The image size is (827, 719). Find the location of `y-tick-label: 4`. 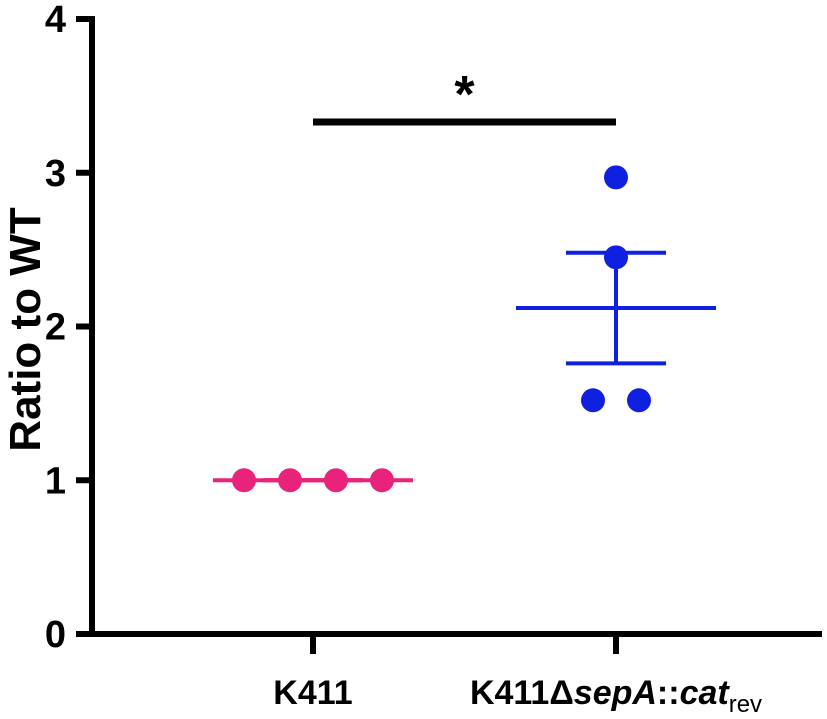

y-tick-label: 4 is located at coordinates (55, 20).